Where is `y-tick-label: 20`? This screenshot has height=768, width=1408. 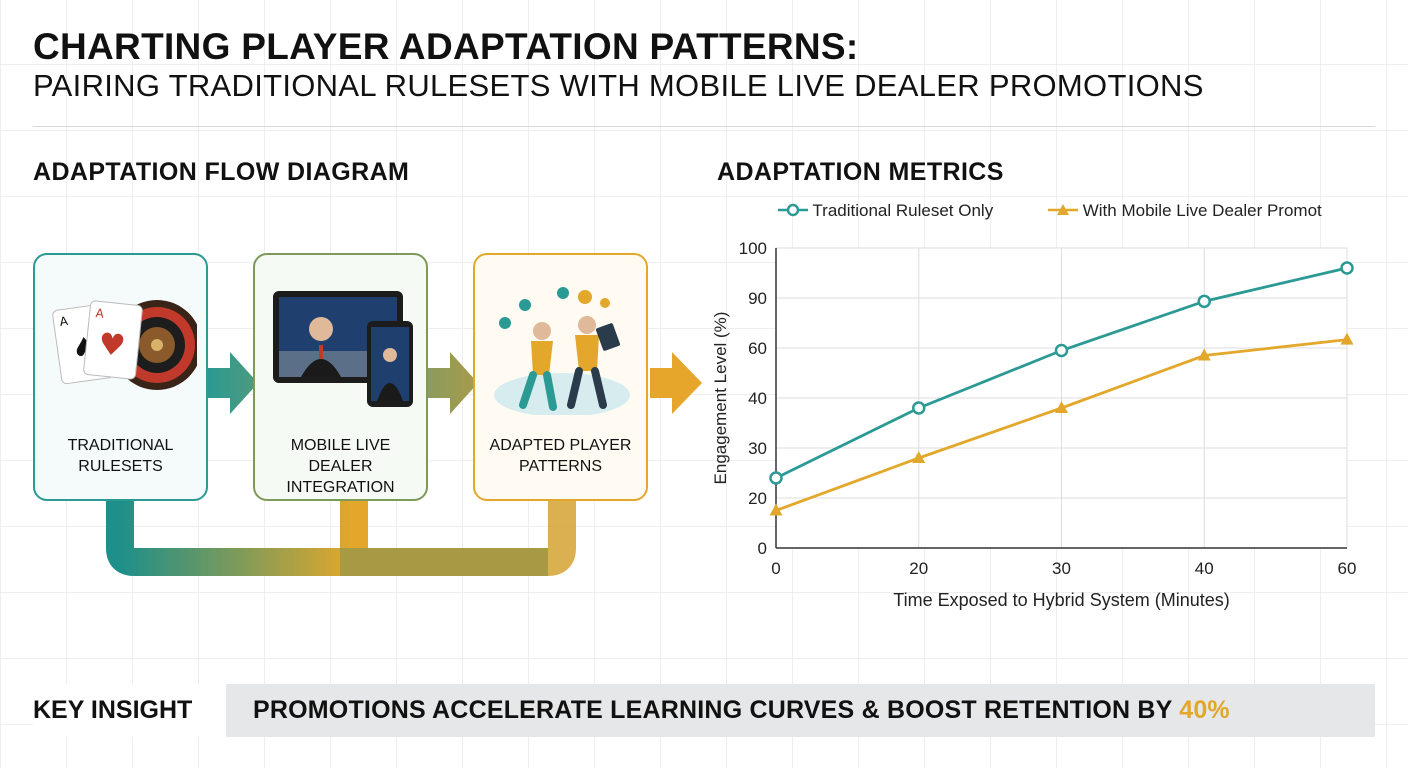 y-tick-label: 20 is located at coordinates (757, 498).